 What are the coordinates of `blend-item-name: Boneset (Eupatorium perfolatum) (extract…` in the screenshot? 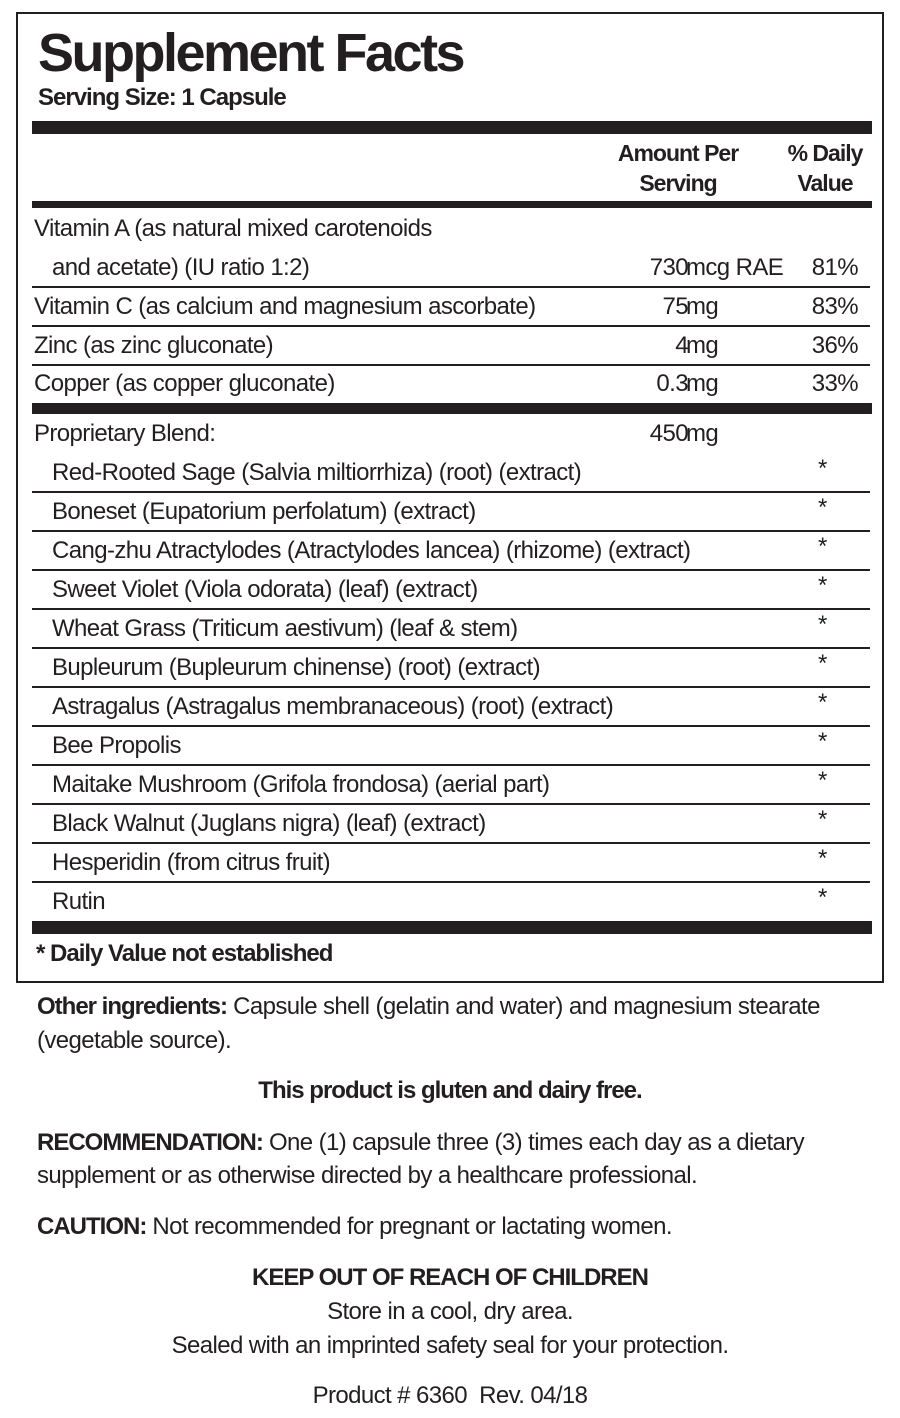 It's located at (264, 511).